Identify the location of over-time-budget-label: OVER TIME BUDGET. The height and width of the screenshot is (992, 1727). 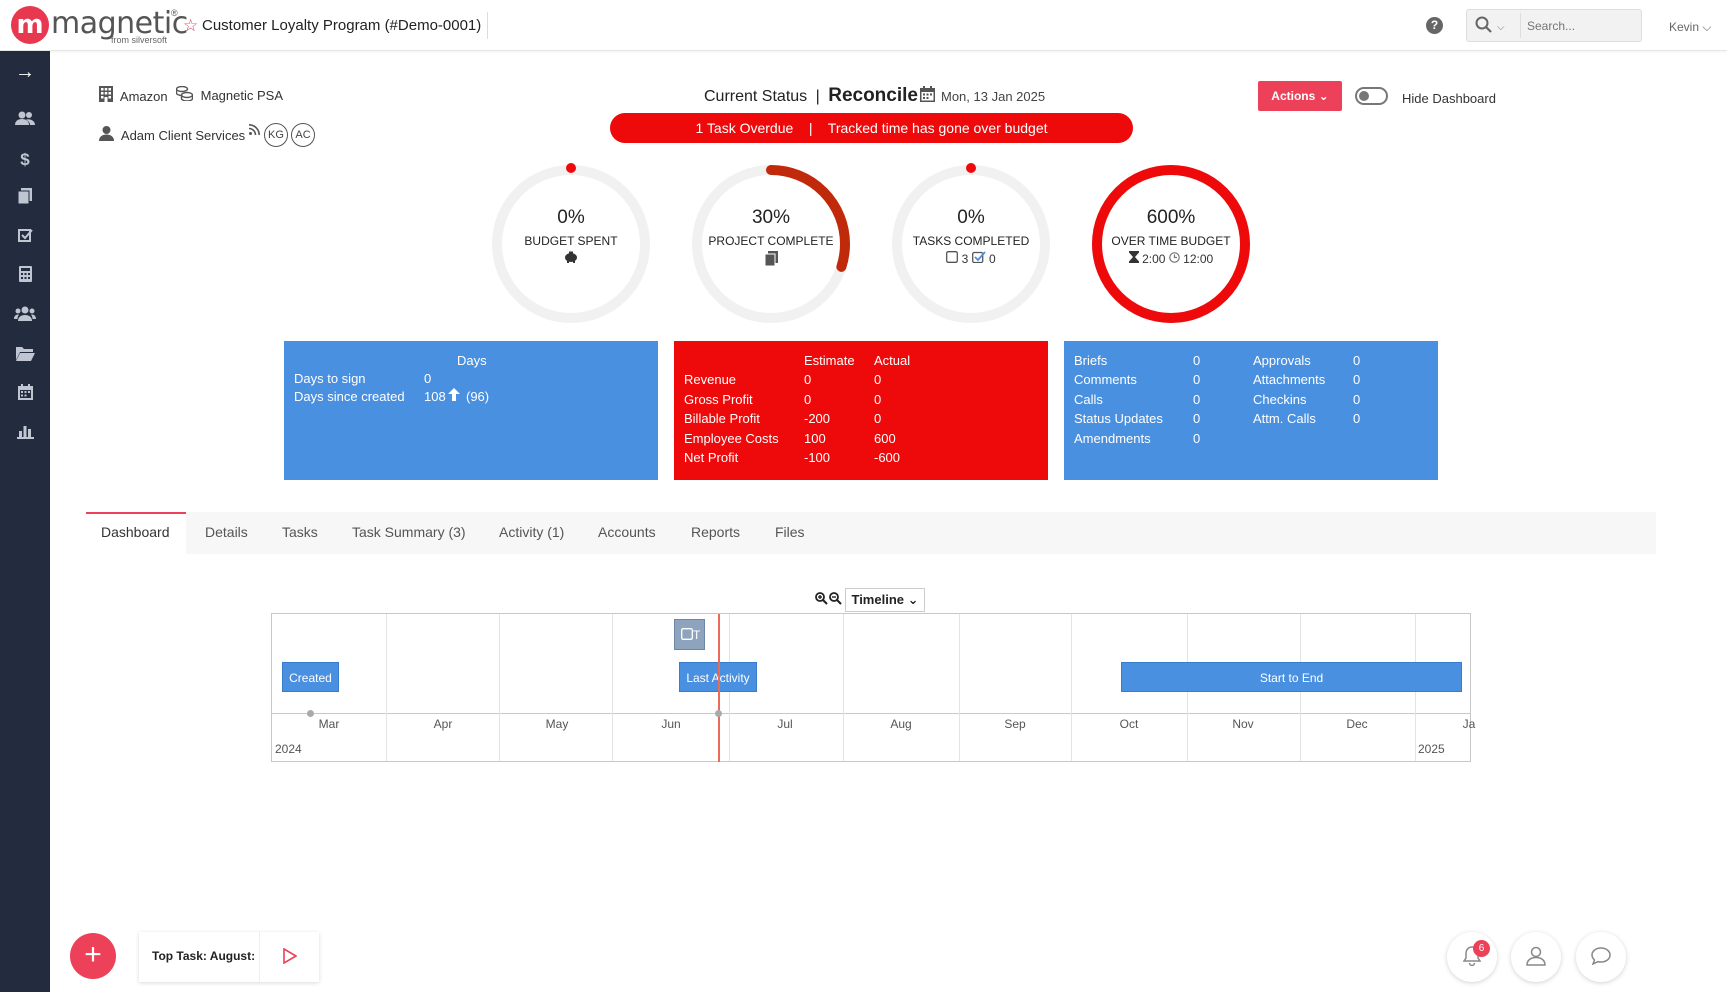
(1171, 241).